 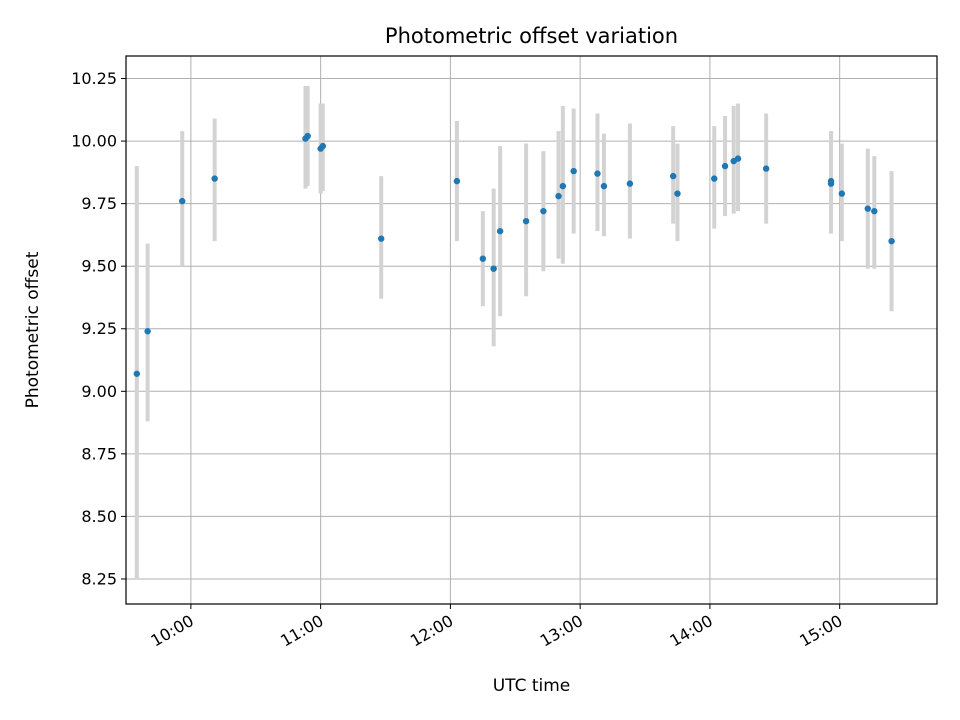 What do you see at coordinates (99, 516) in the screenshot?
I see `y-tick-label: 8.50` at bounding box center [99, 516].